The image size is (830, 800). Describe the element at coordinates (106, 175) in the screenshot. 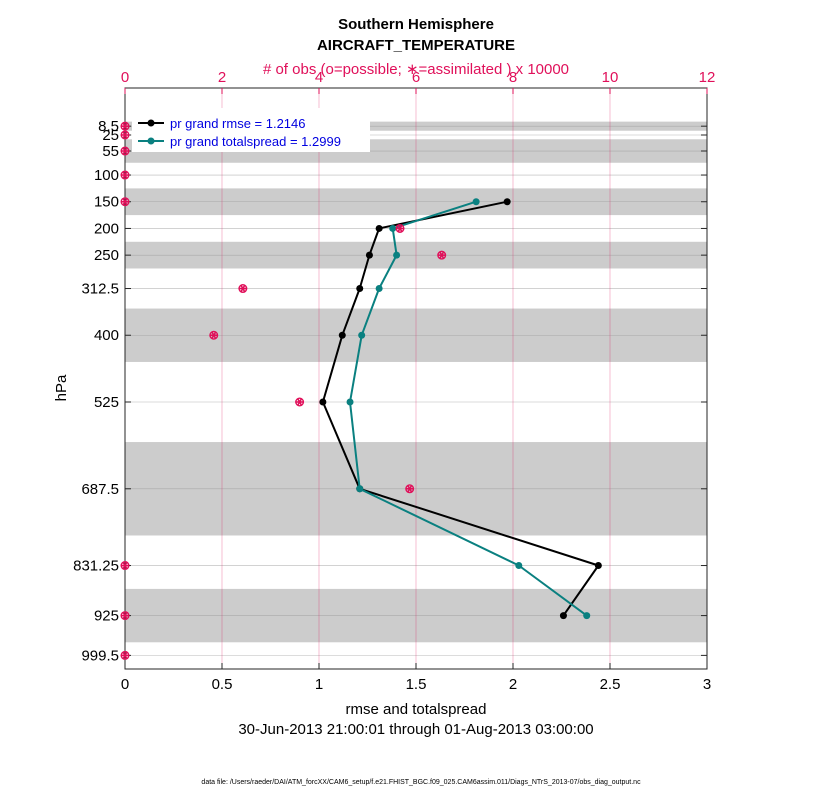

I see `y-tick-label-3: 100` at that location.